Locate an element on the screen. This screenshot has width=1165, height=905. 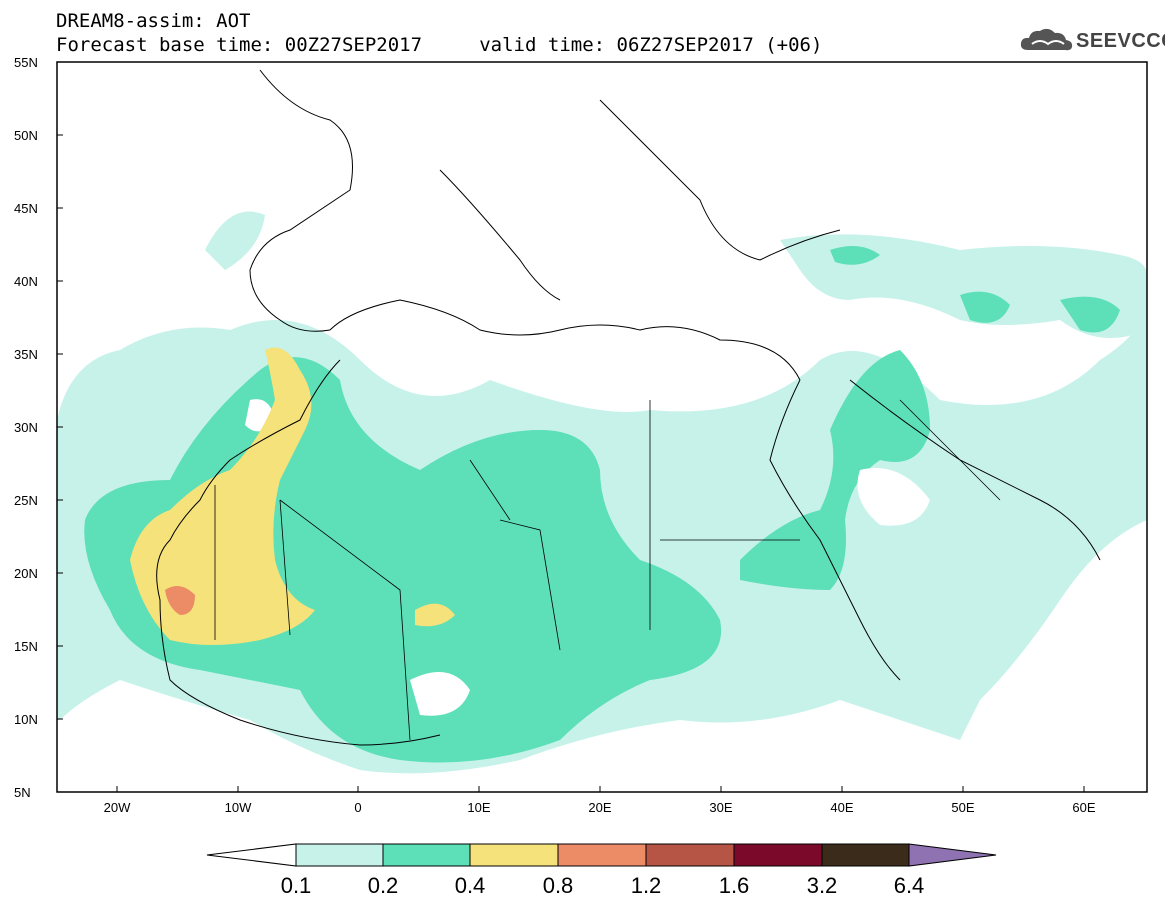
colorbar-label: 0.4 is located at coordinates (470, 885).